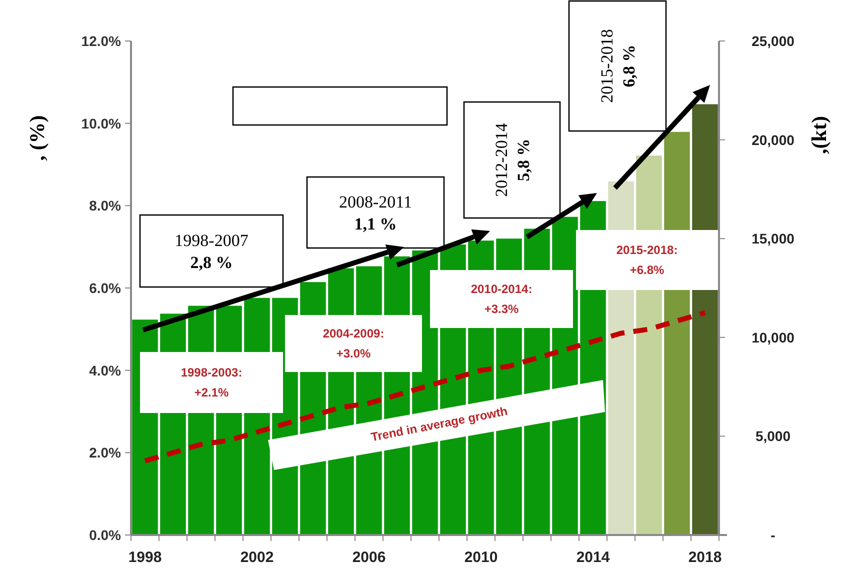 The width and height of the screenshot is (841, 579). What do you see at coordinates (773, 41) in the screenshot?
I see `y2-tick-label: 25,000` at bounding box center [773, 41].